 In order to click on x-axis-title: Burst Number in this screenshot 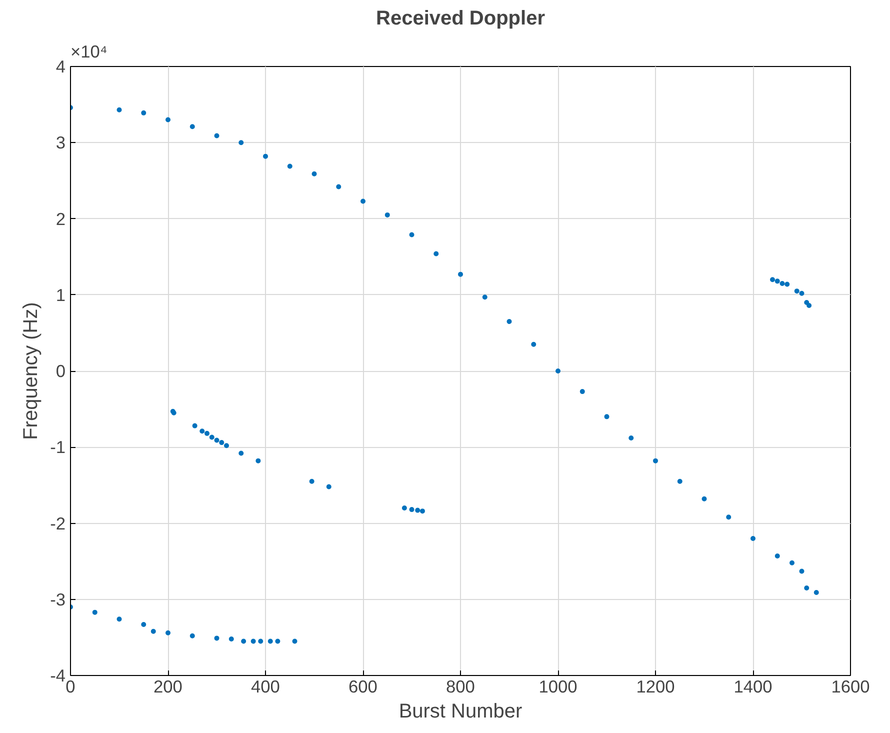, I will do `click(460, 711)`.